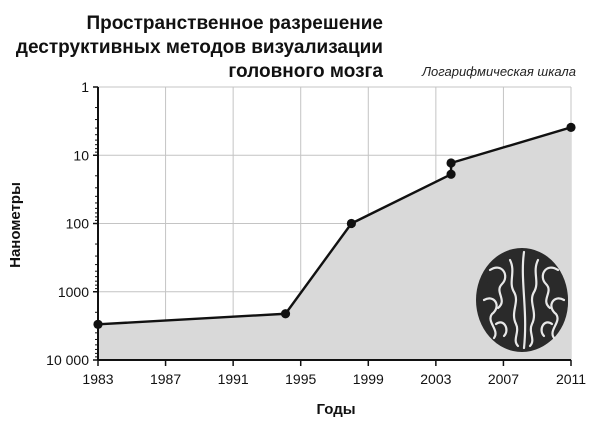  I want to click on chart-title-line-3: головного мозга, so click(305, 71).